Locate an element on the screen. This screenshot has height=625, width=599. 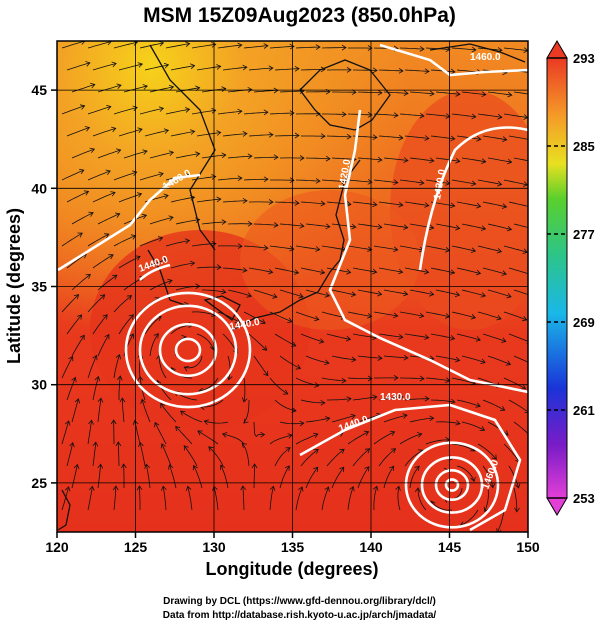
coastline is located at coordinates (296, 245).